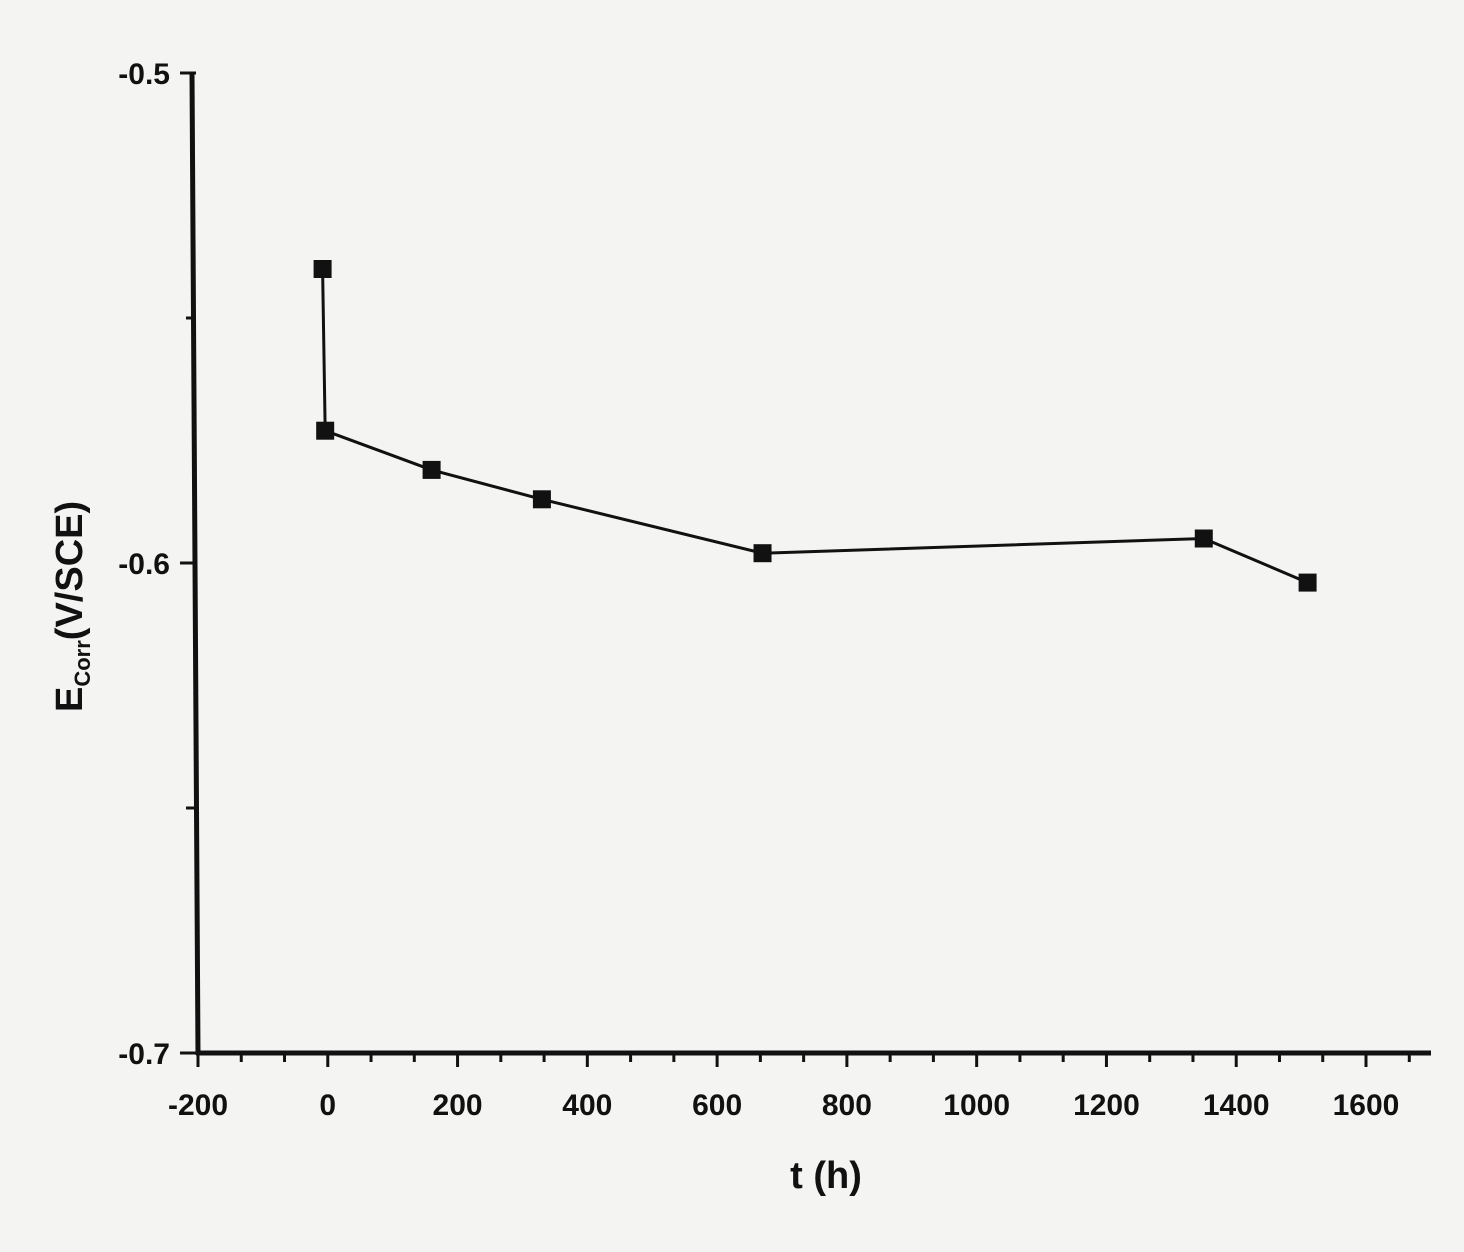 This screenshot has width=1464, height=1252. What do you see at coordinates (198, 1105) in the screenshot?
I see `x-tick-label: -200` at bounding box center [198, 1105].